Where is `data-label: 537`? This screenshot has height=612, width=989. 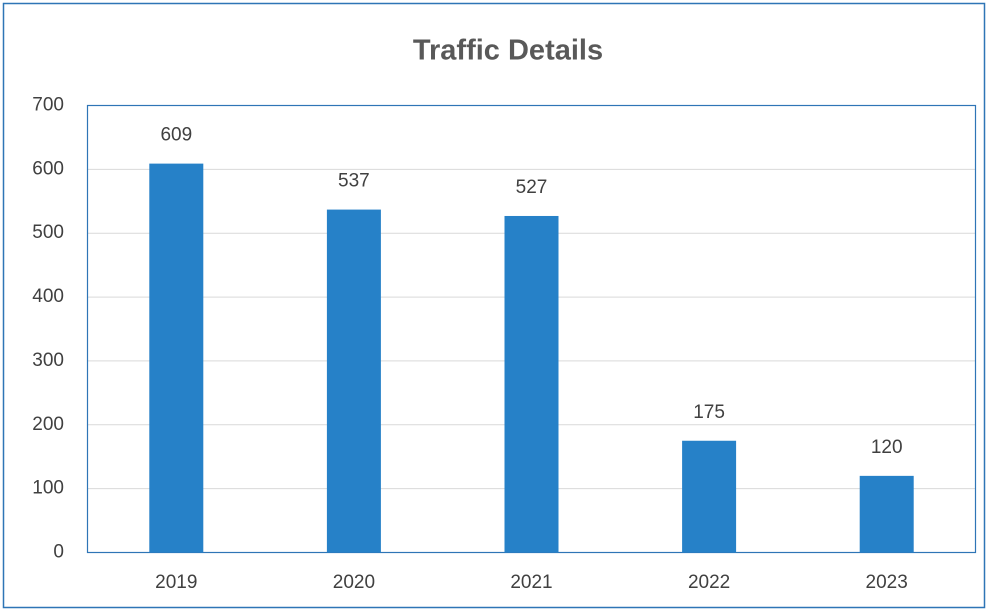
data-label: 537 is located at coordinates (354, 181).